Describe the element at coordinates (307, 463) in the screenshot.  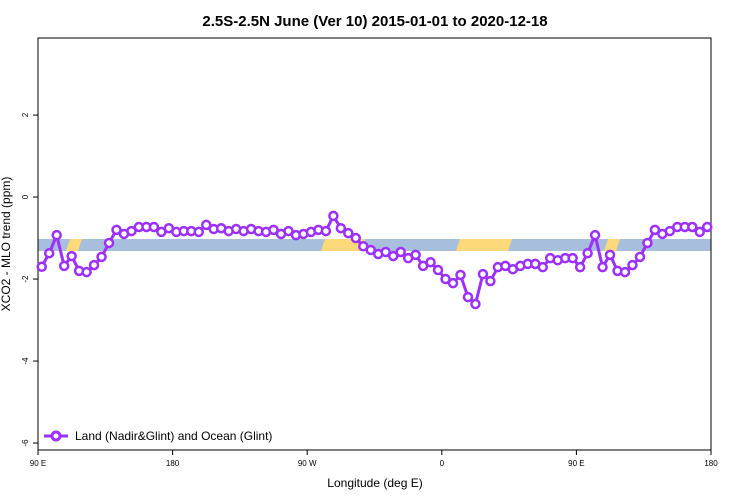
I see `x-tick-label: 90 W` at that location.